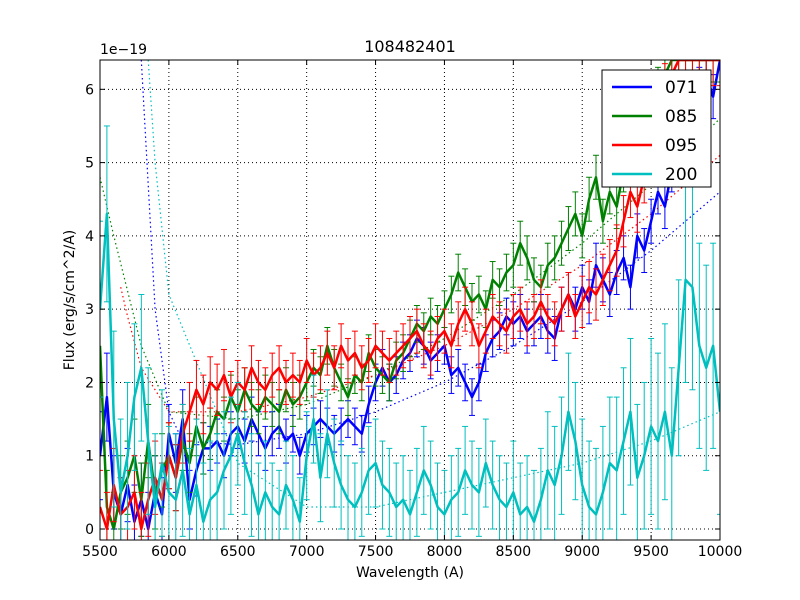 This screenshot has width=800, height=600. I want to click on legend-label-095: 095, so click(681, 146).